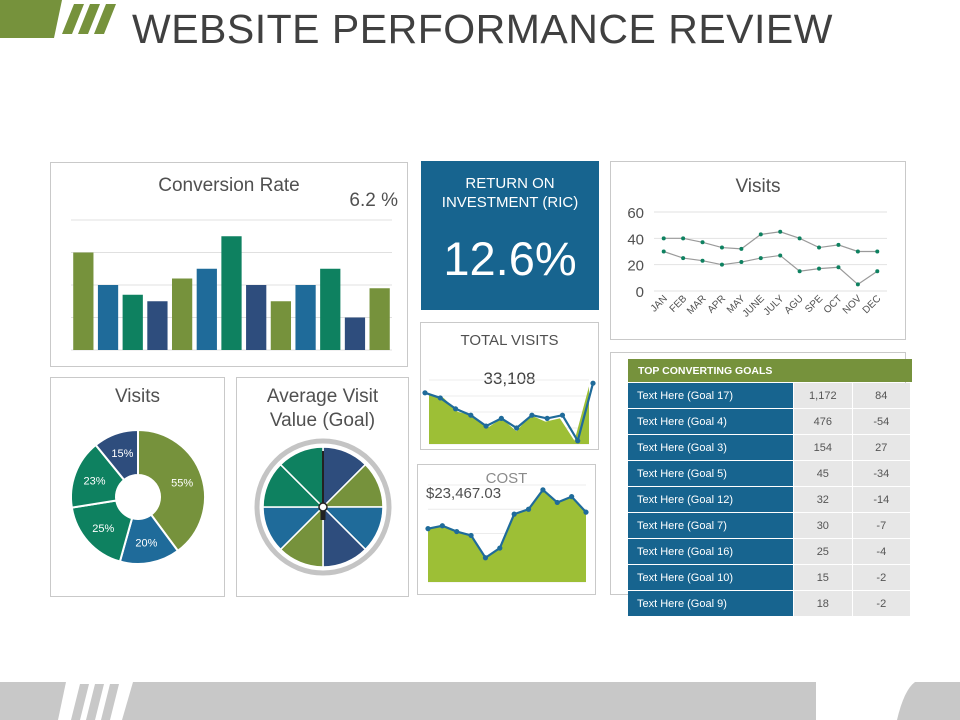 This screenshot has height=720, width=960. What do you see at coordinates (507, 535) in the screenshot?
I see `cost-area` at bounding box center [507, 535].